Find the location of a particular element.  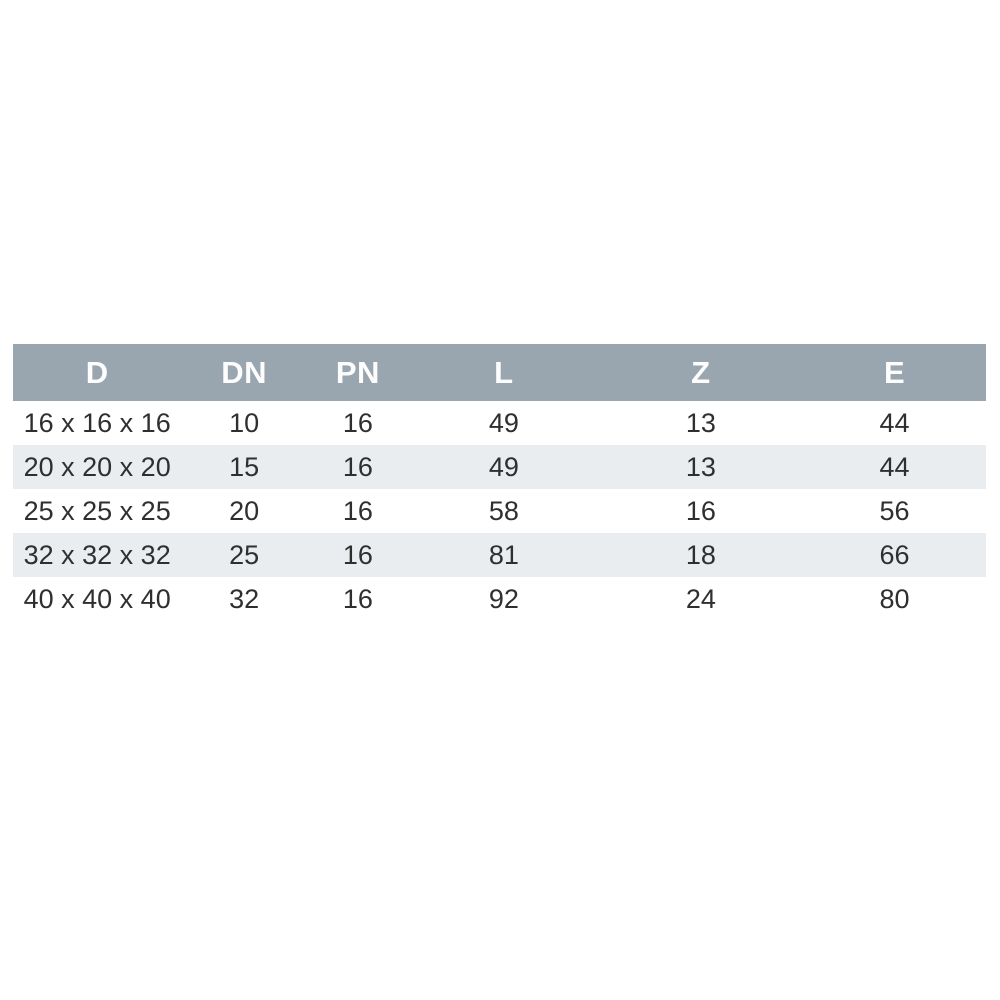

table-row: 32 x 32 x 32 25 16 81 18 66 is located at coordinates (499, 555).